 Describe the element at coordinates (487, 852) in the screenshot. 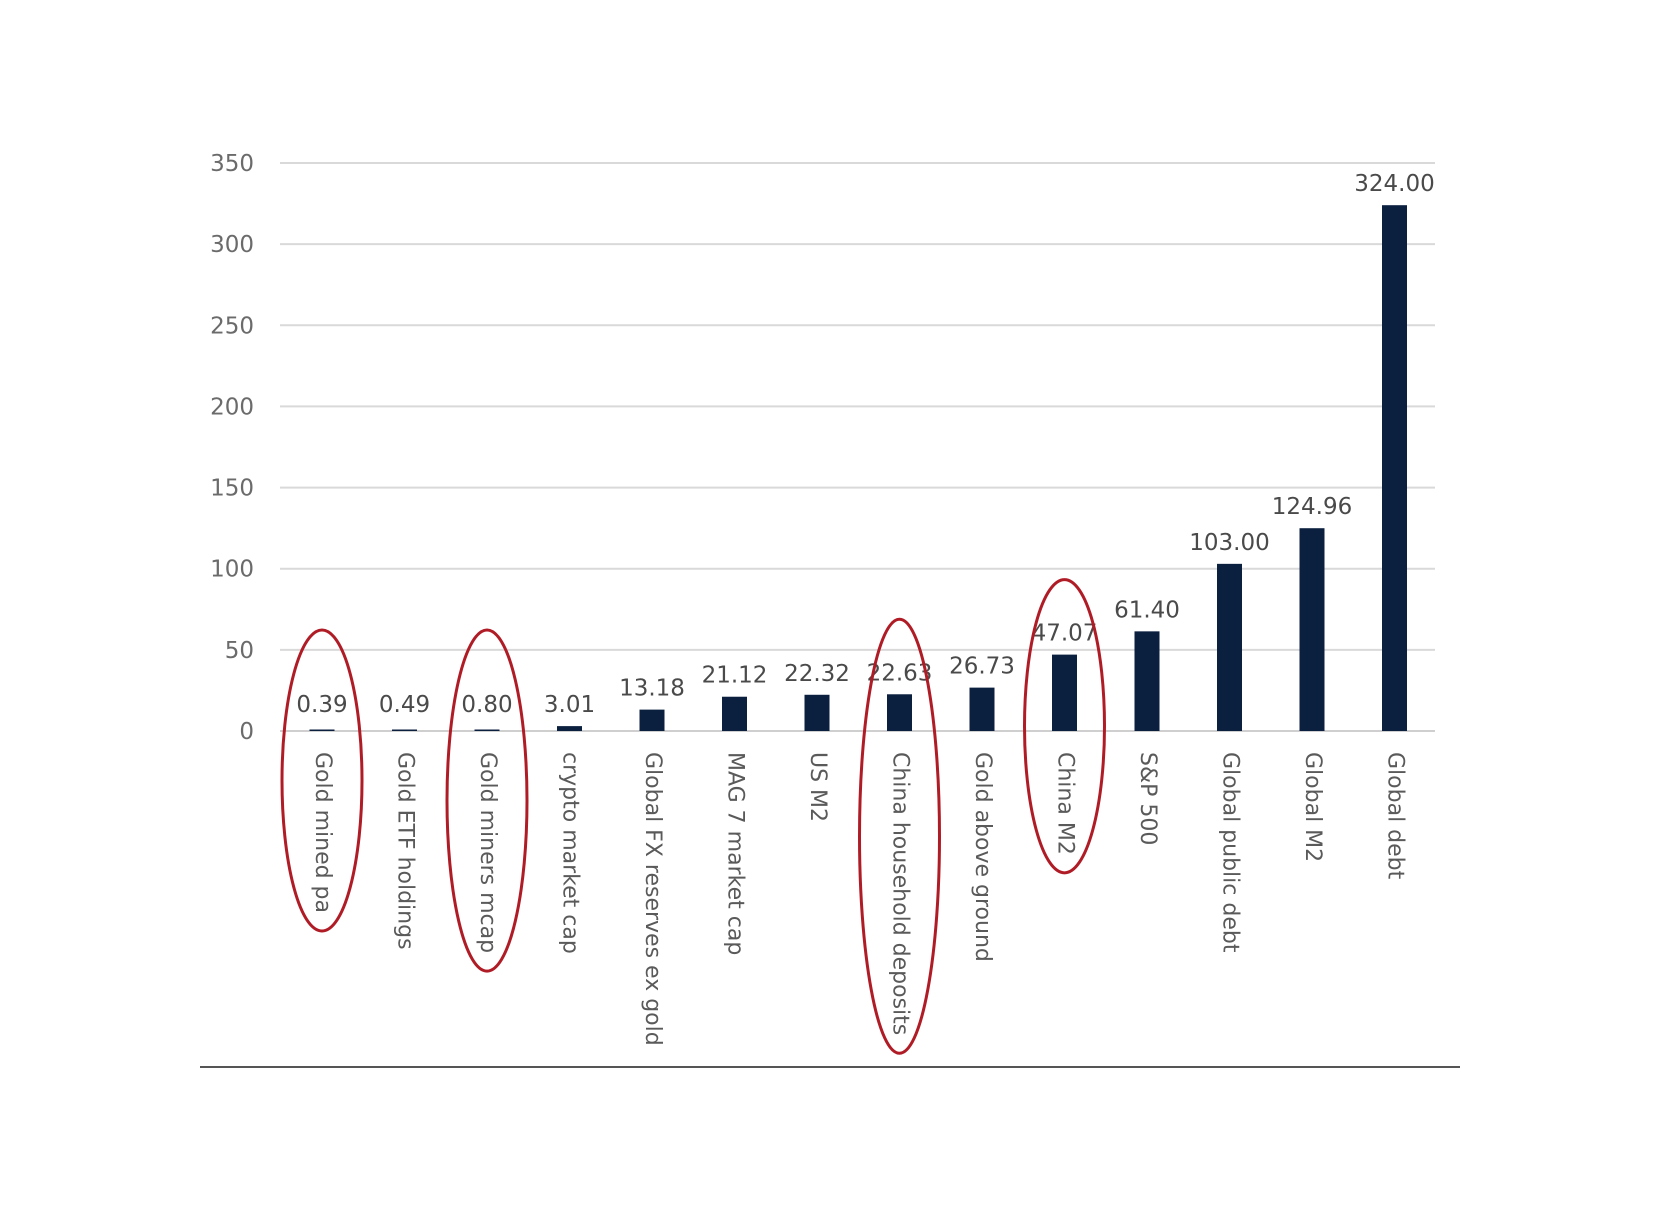

I see `category-label: Gold miners mcap` at that location.